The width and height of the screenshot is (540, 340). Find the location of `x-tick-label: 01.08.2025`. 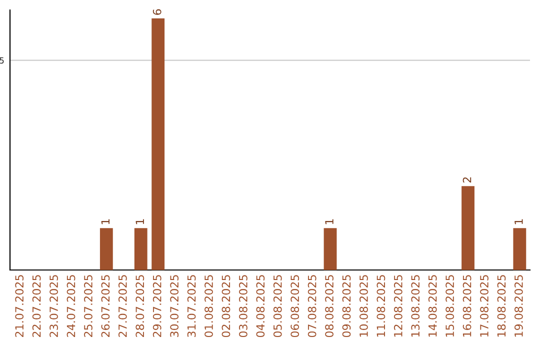

x-tick-label: 01.08.2025 is located at coordinates (208, 306).